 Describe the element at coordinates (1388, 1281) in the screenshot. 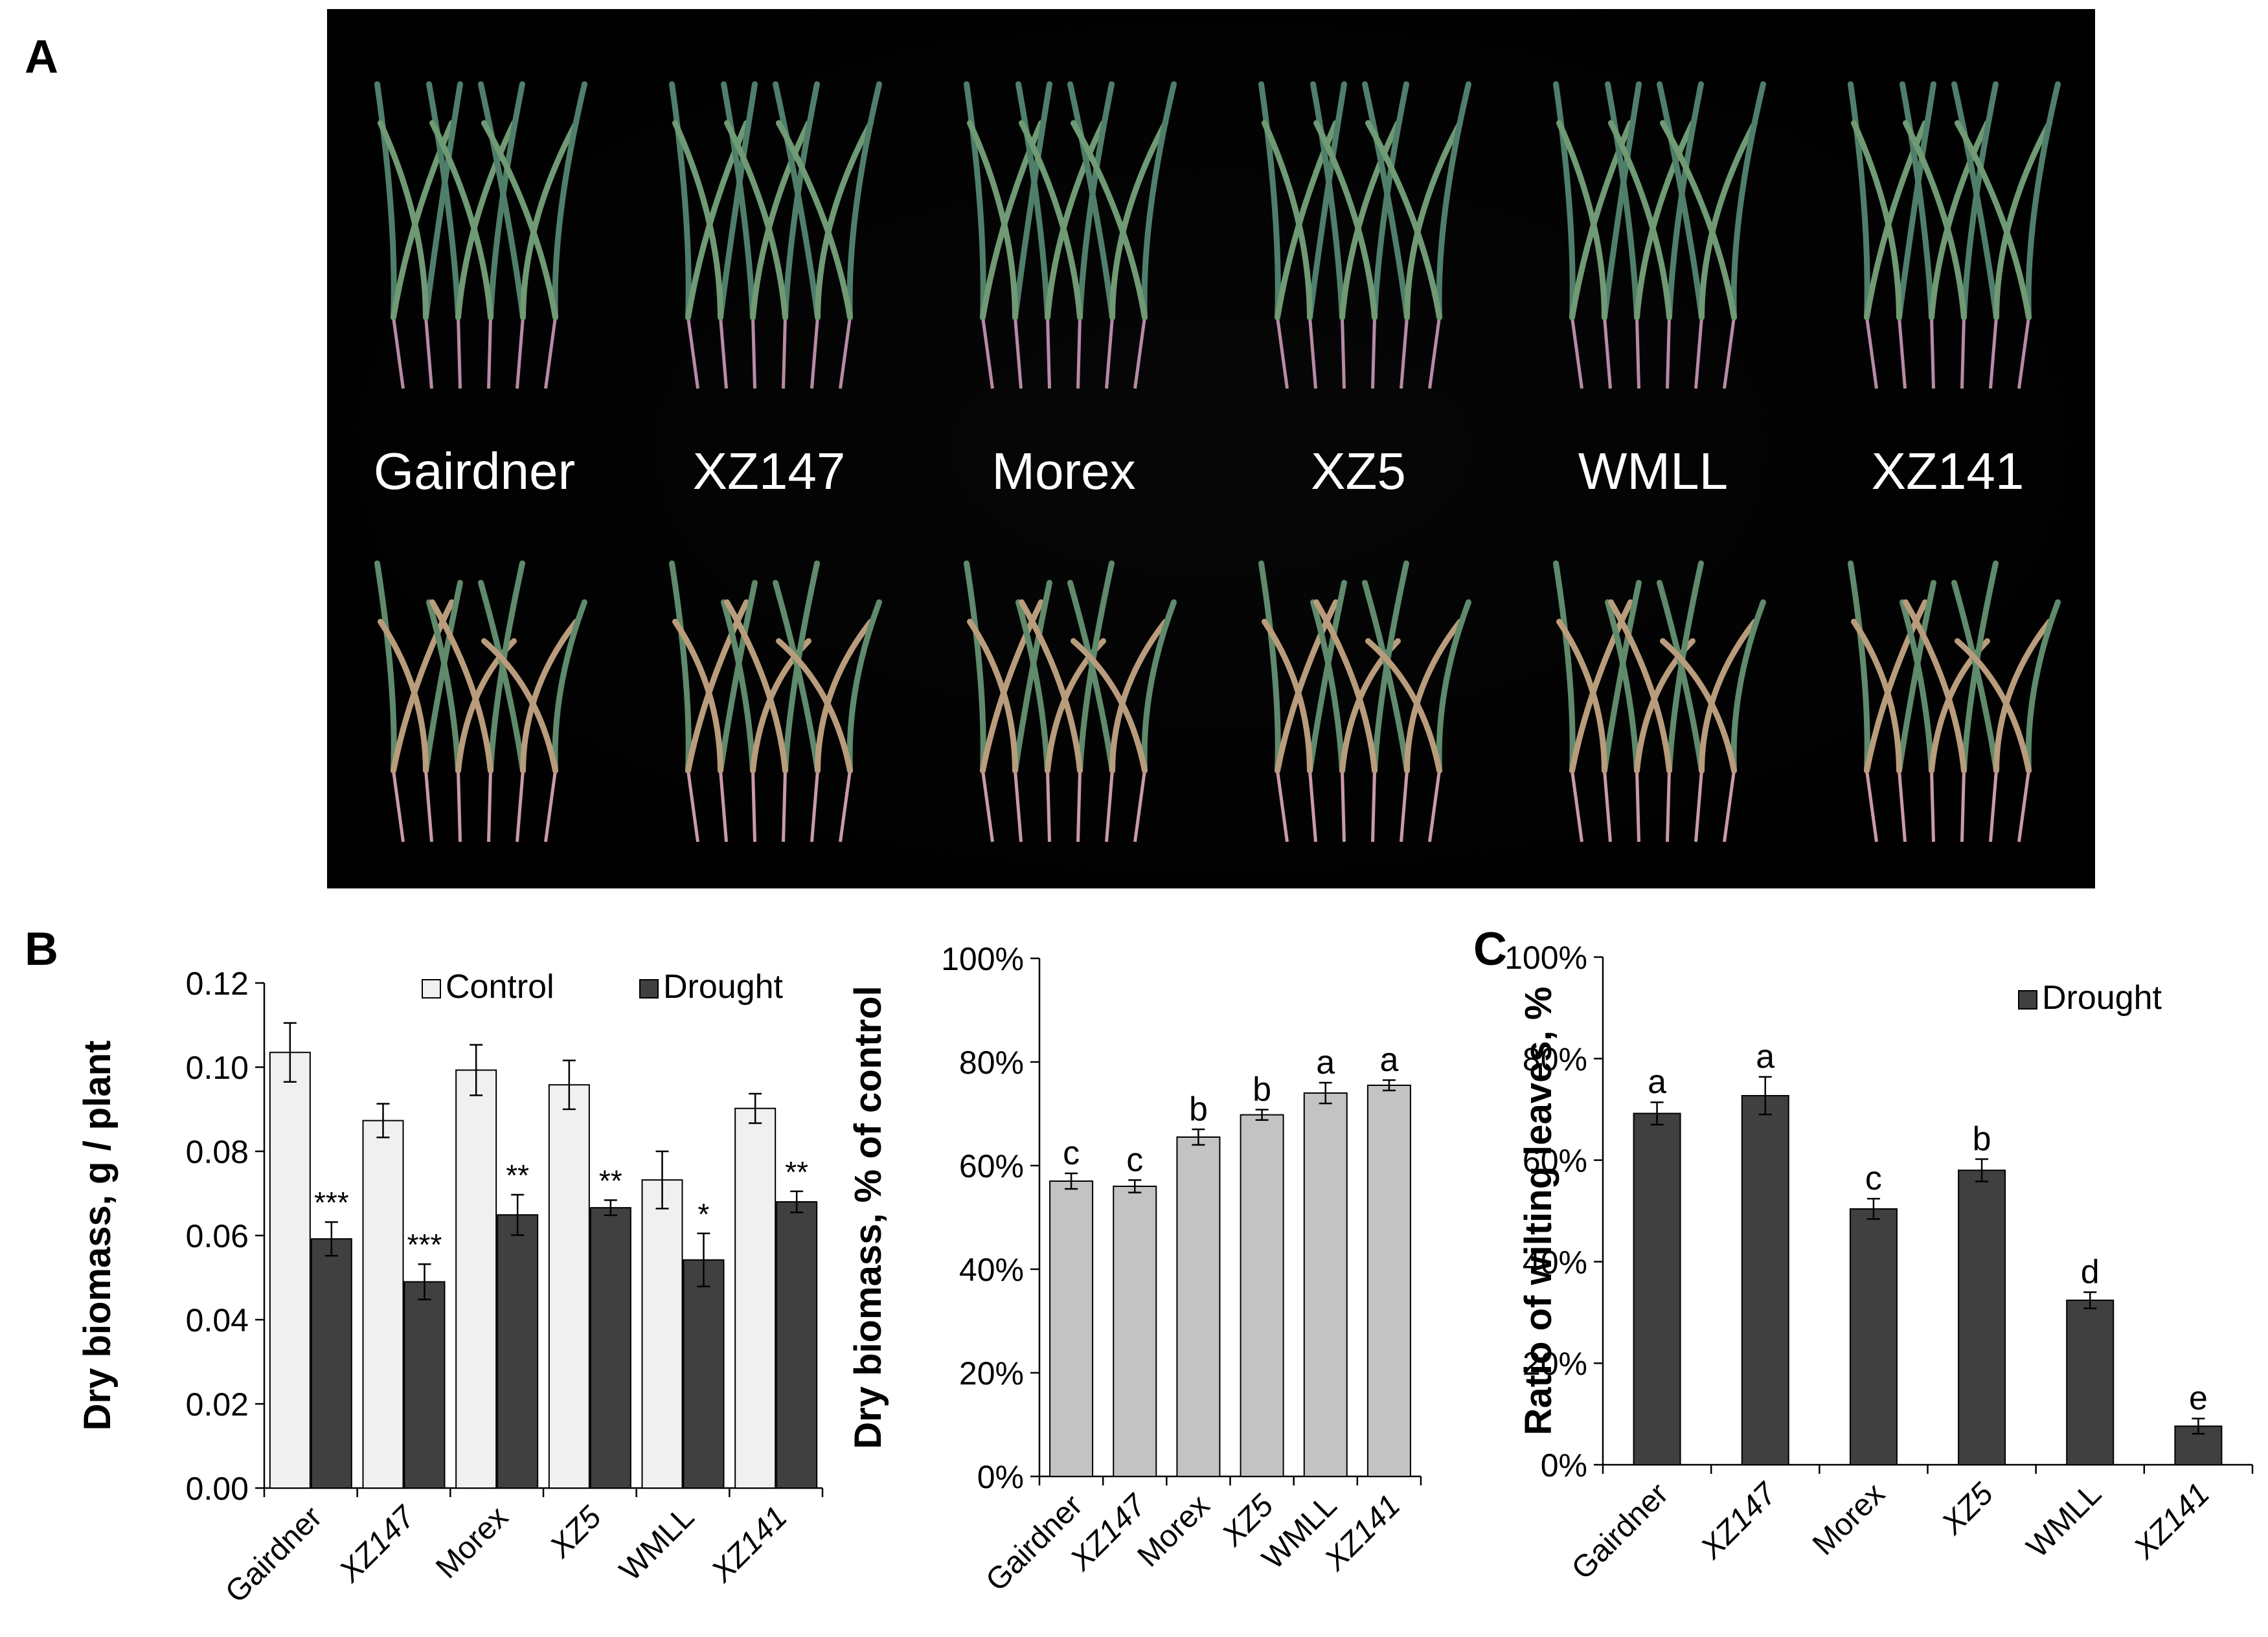

I see `bar-drought-control-xz141` at that location.